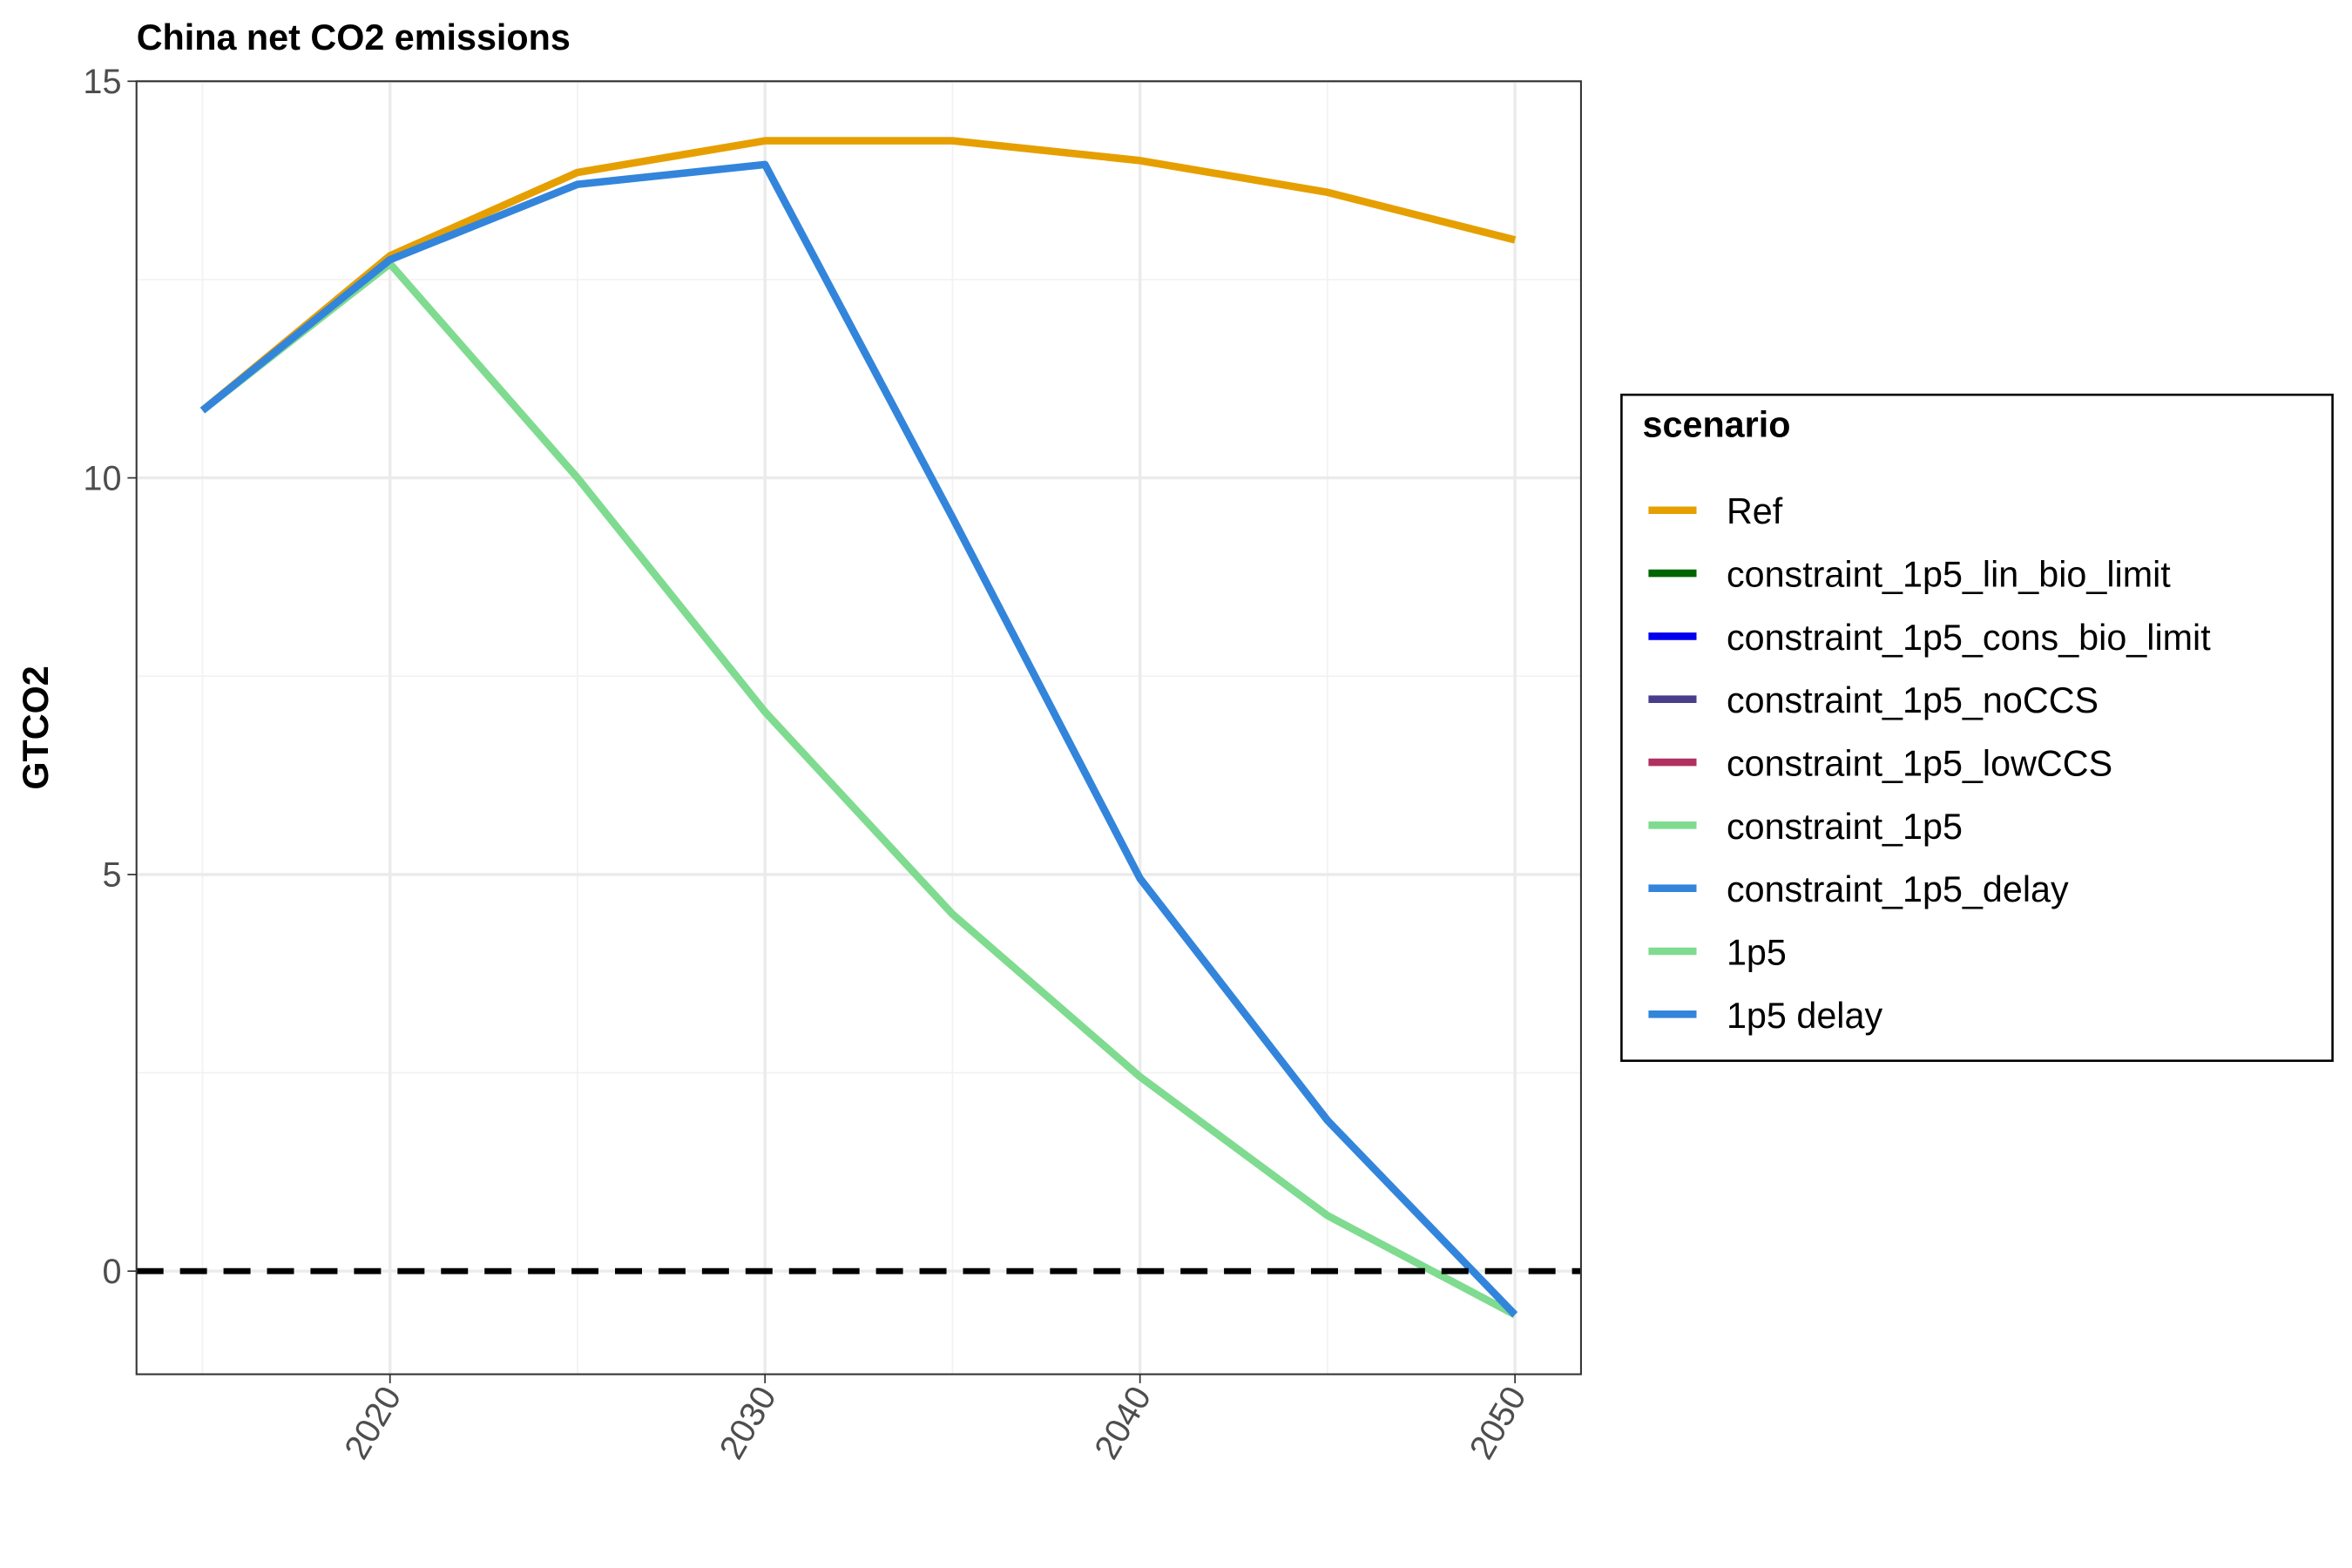 The height and width of the screenshot is (1568, 2352). Describe the element at coordinates (102, 478) in the screenshot. I see `y-tick-label: 10` at that location.